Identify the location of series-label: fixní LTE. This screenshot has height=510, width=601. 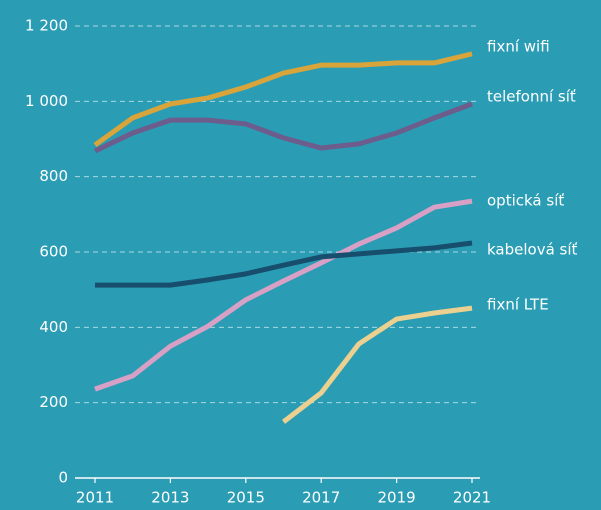
(518, 305).